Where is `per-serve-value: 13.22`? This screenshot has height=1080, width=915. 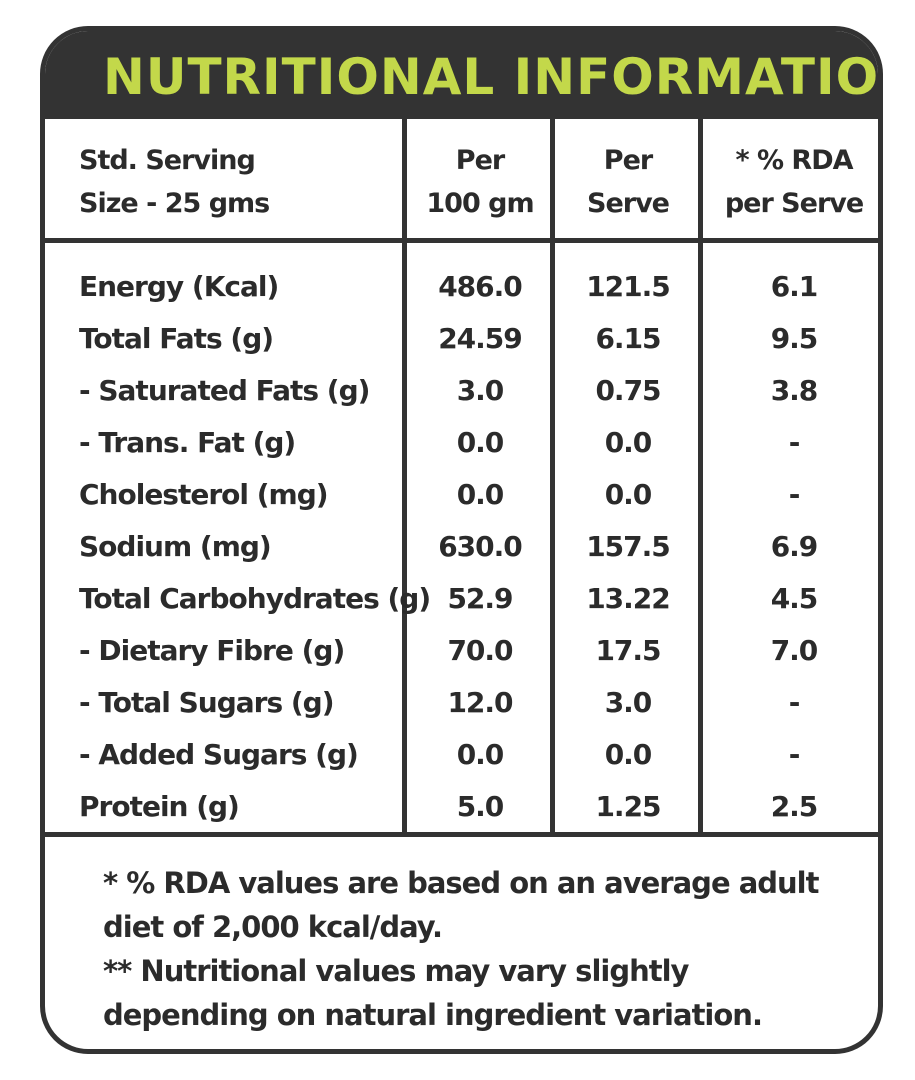
per-serve-value: 13.22 is located at coordinates (628, 598).